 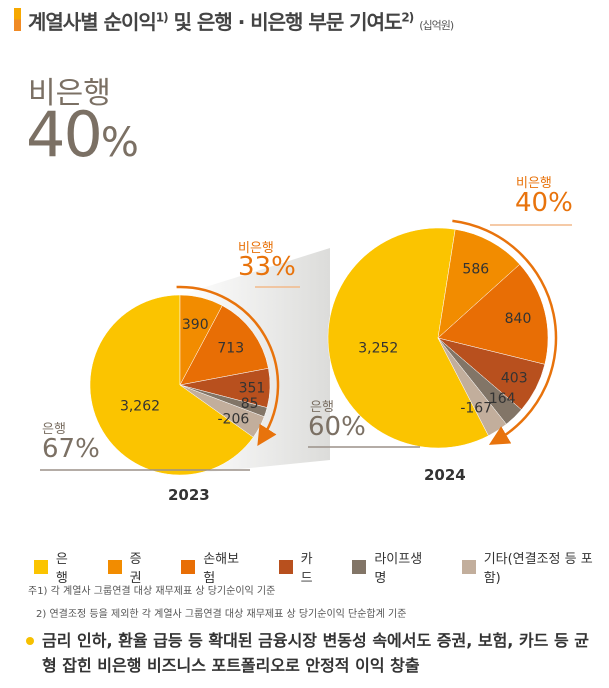 I want to click on data-label-bank-2023: 3,262, so click(x=140, y=407).